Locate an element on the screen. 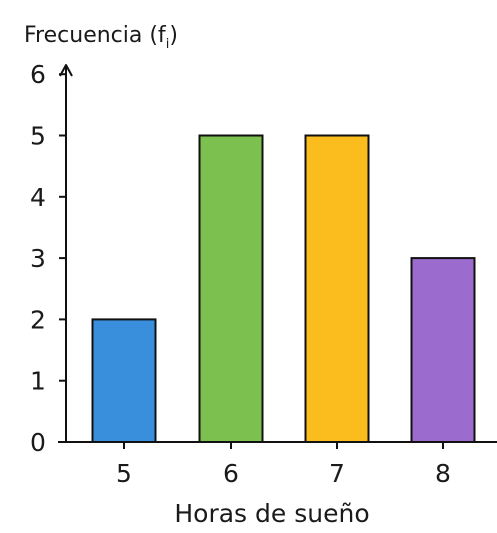 This screenshot has height=533, width=497. y-axis-label-subscript: i is located at coordinates (168, 44).